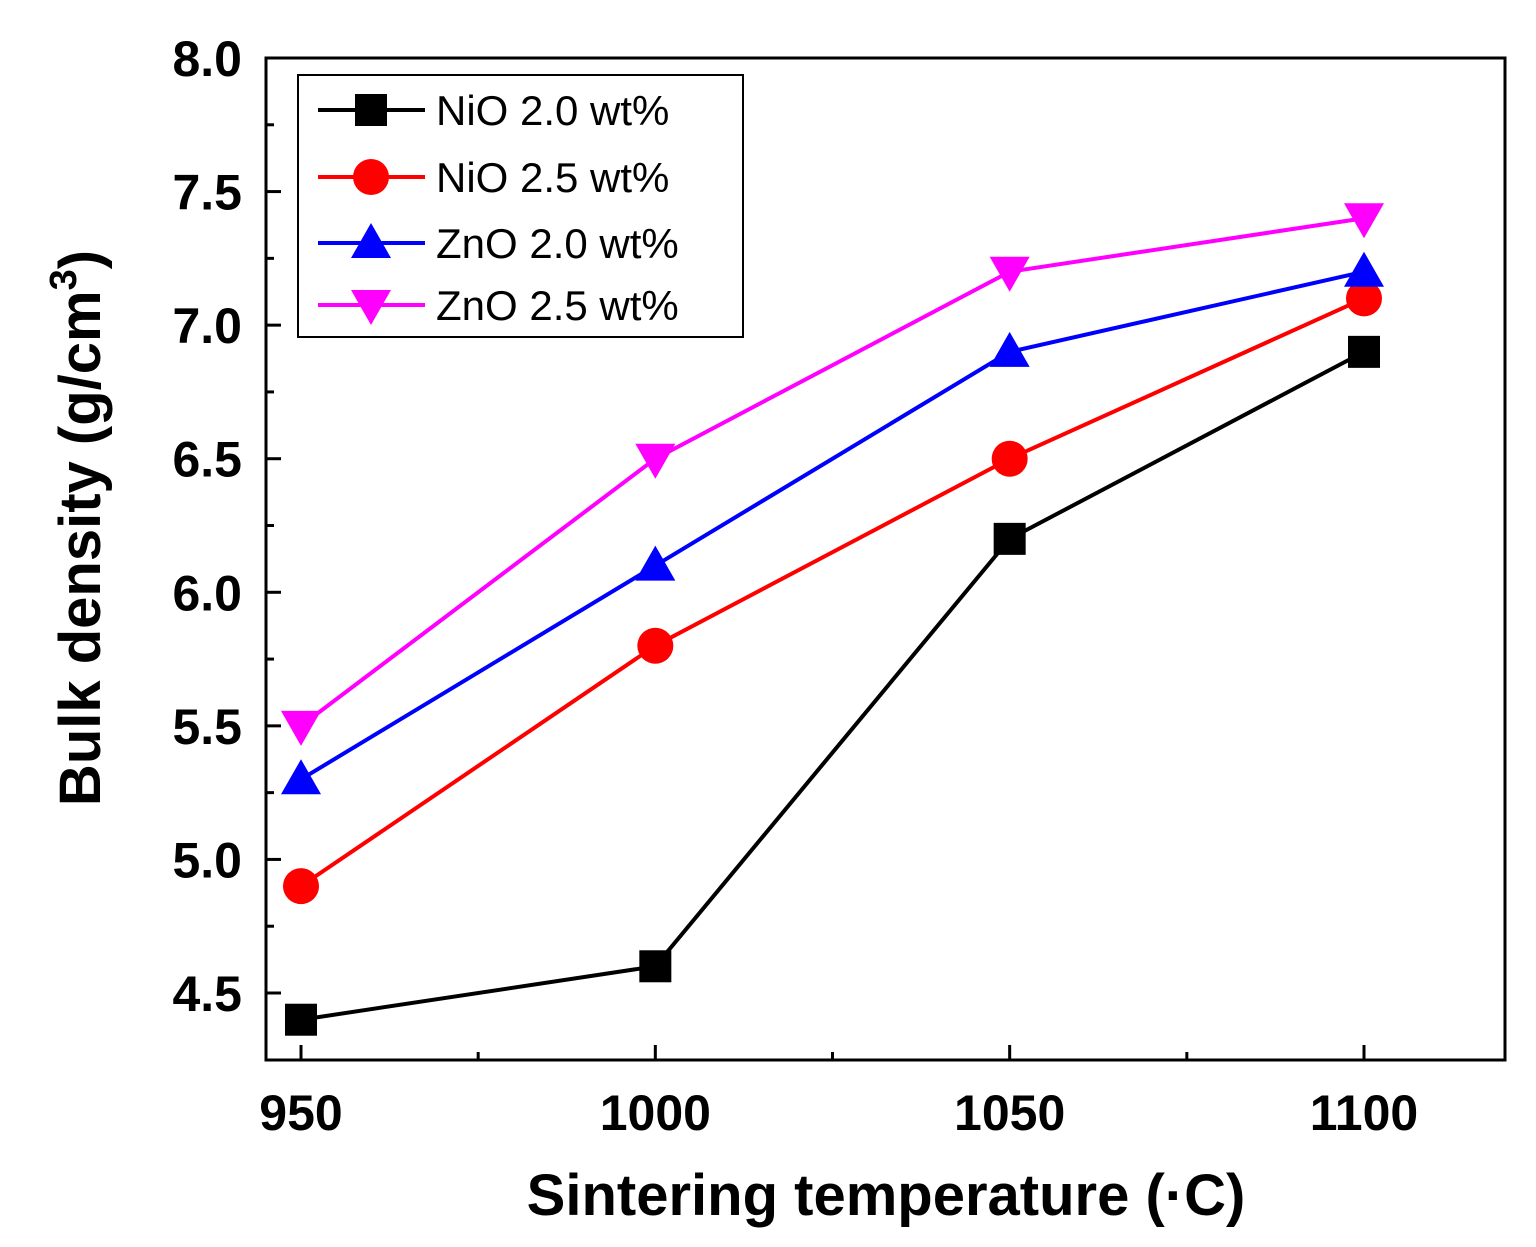 The width and height of the screenshot is (1536, 1247). I want to click on x-tick-label-1050: 1050, so click(1009, 1113).